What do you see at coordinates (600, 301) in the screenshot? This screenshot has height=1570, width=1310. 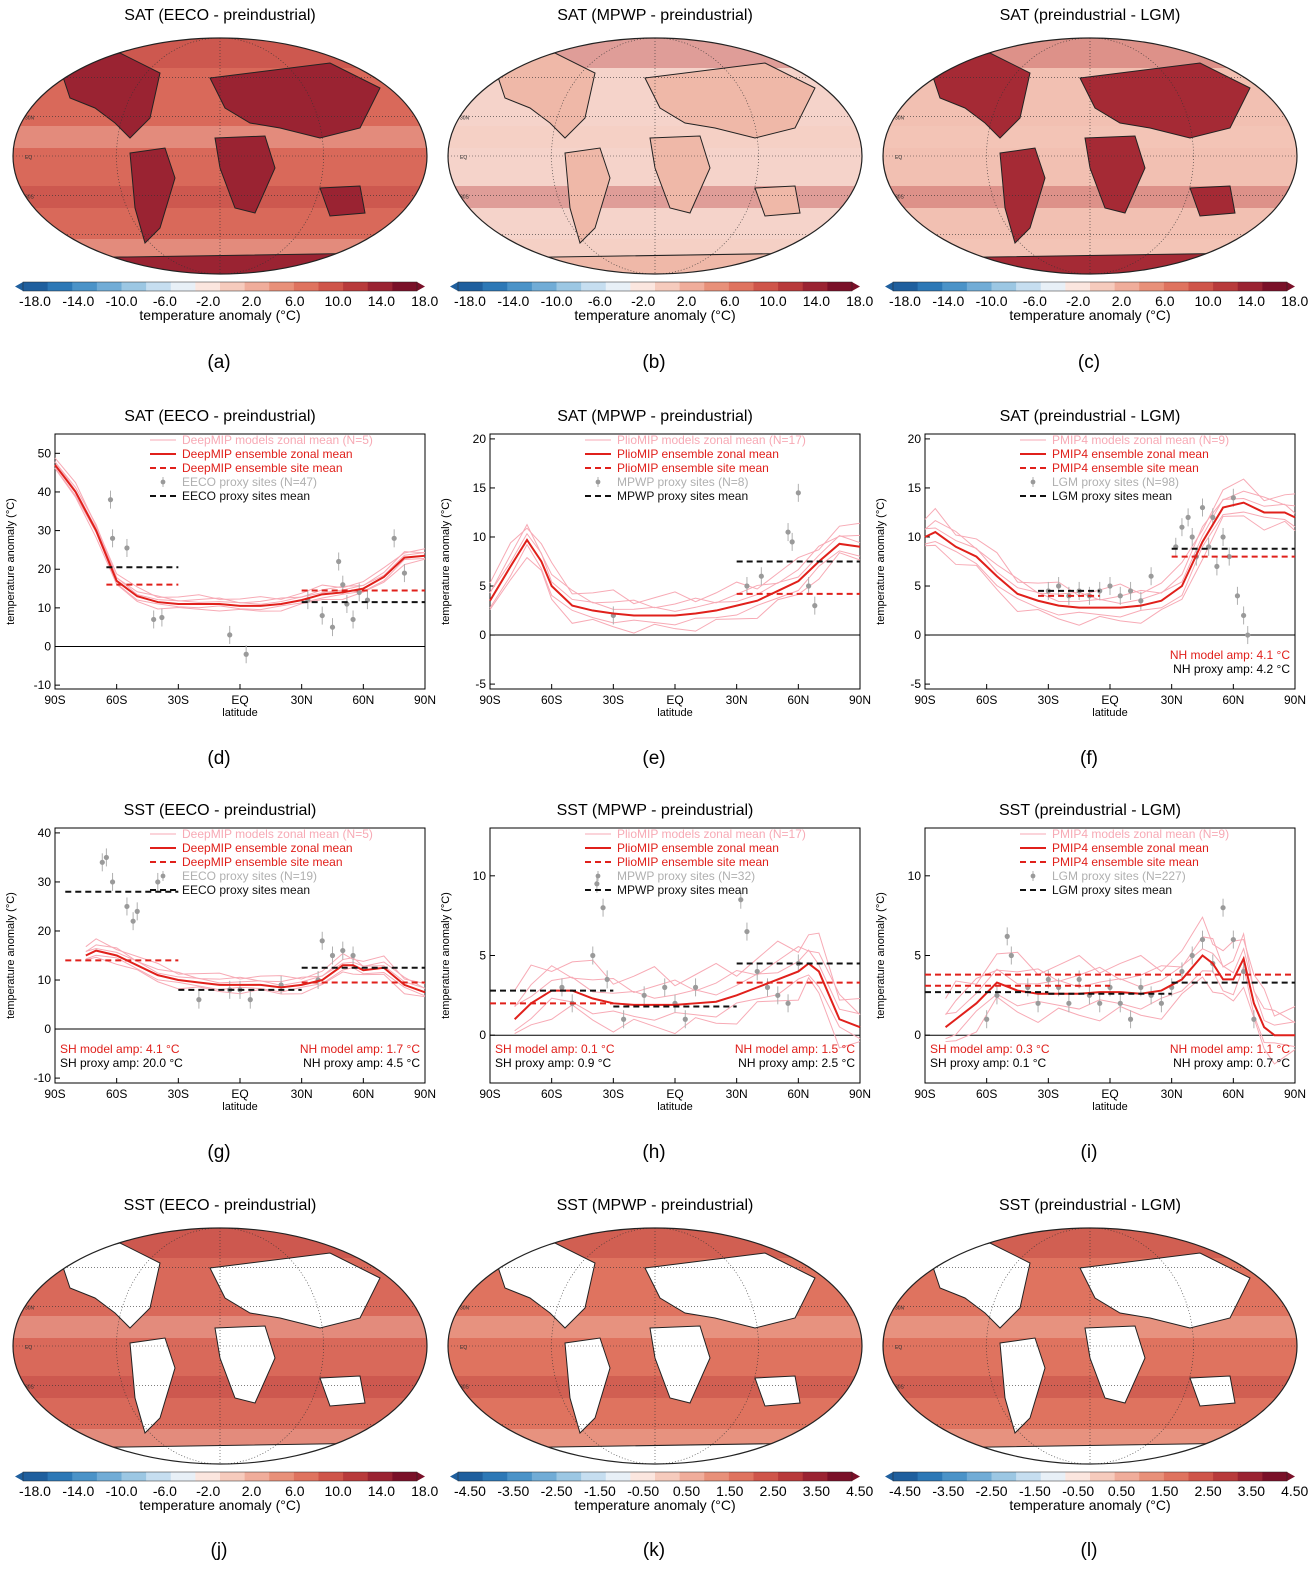 I see `colorbar-tick-label: -6.0` at bounding box center [600, 301].